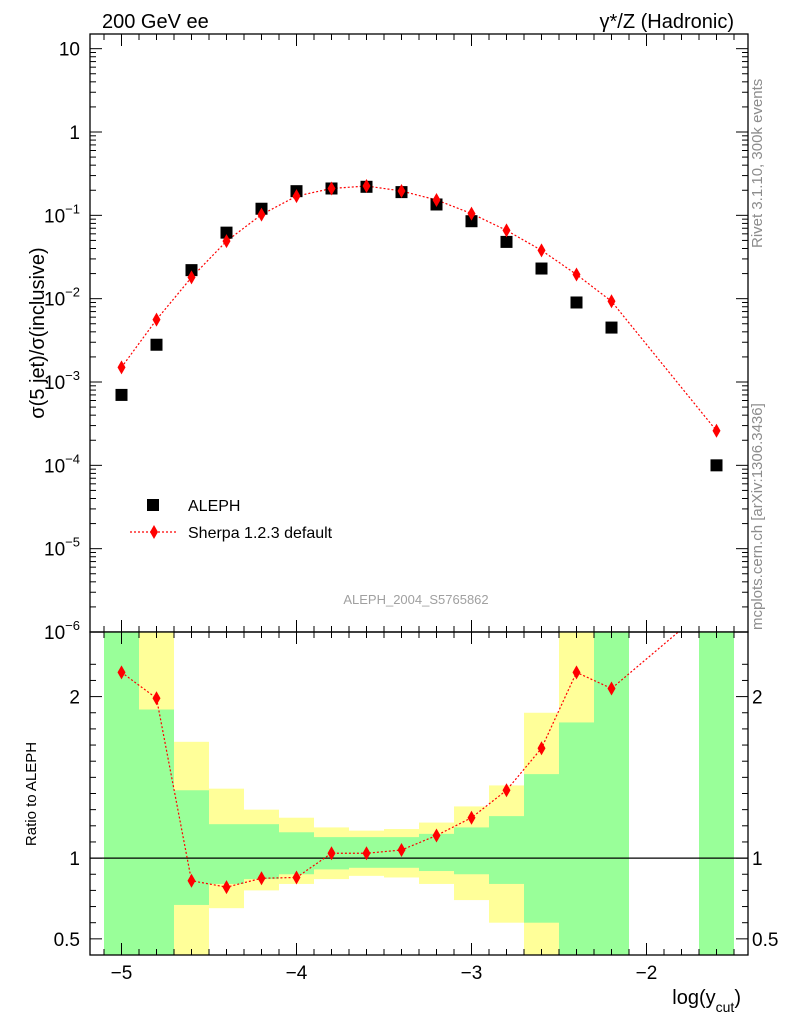  Describe the element at coordinates (647, 973) in the screenshot. I see `x-tick-label: −2` at that location.